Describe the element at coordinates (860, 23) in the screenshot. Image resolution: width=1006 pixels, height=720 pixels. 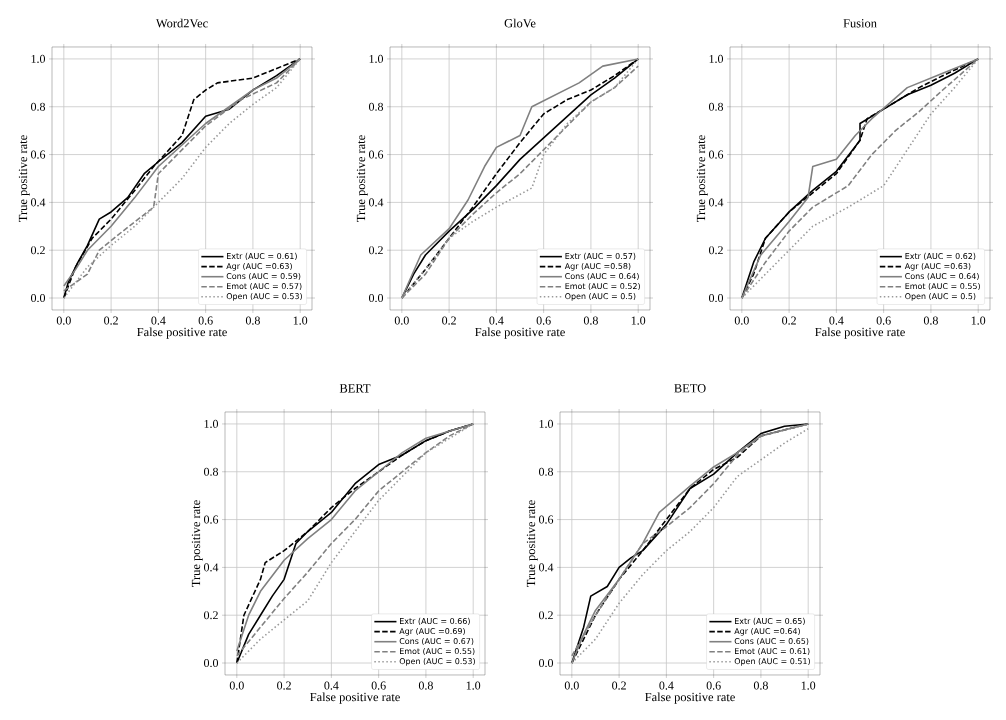
I see `chart-title: Fusion` at that location.